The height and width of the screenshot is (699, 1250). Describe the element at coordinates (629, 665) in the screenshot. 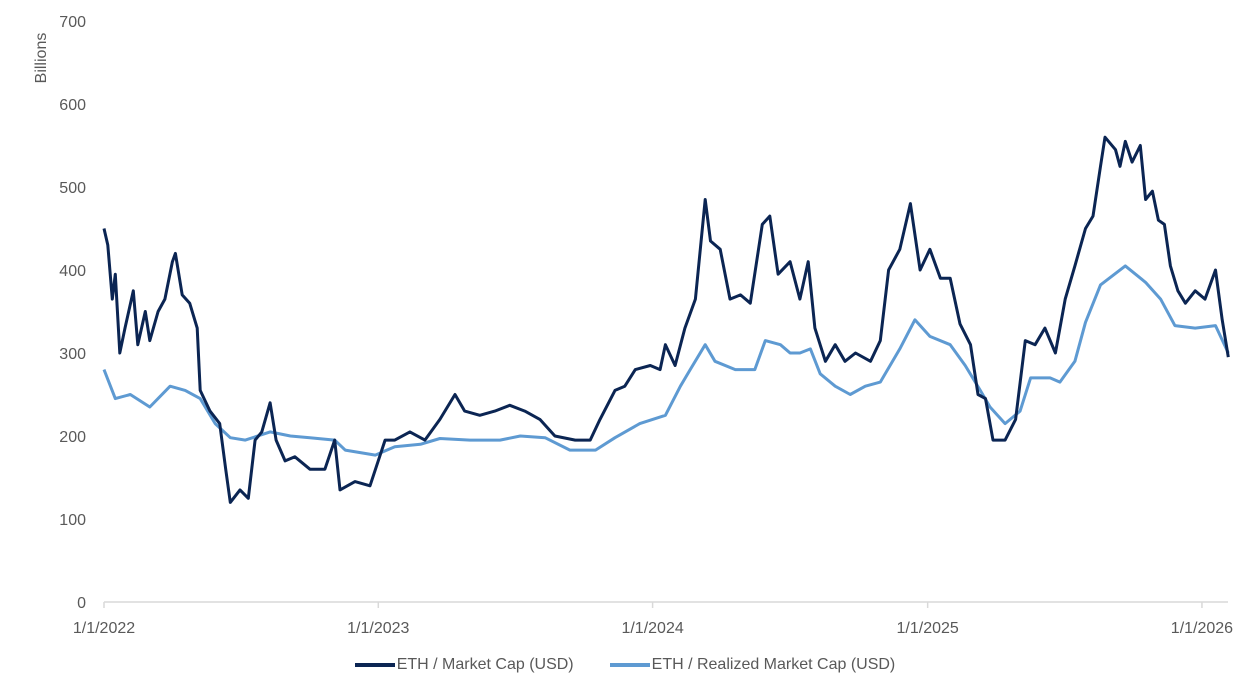

I see `legend-swatch-realized-market-cap` at that location.